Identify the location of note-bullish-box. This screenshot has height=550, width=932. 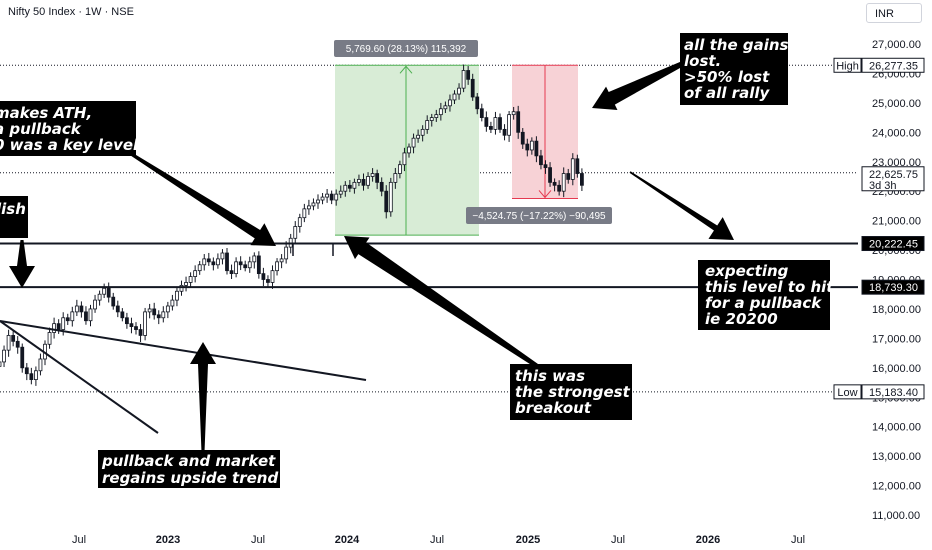
(14, 217).